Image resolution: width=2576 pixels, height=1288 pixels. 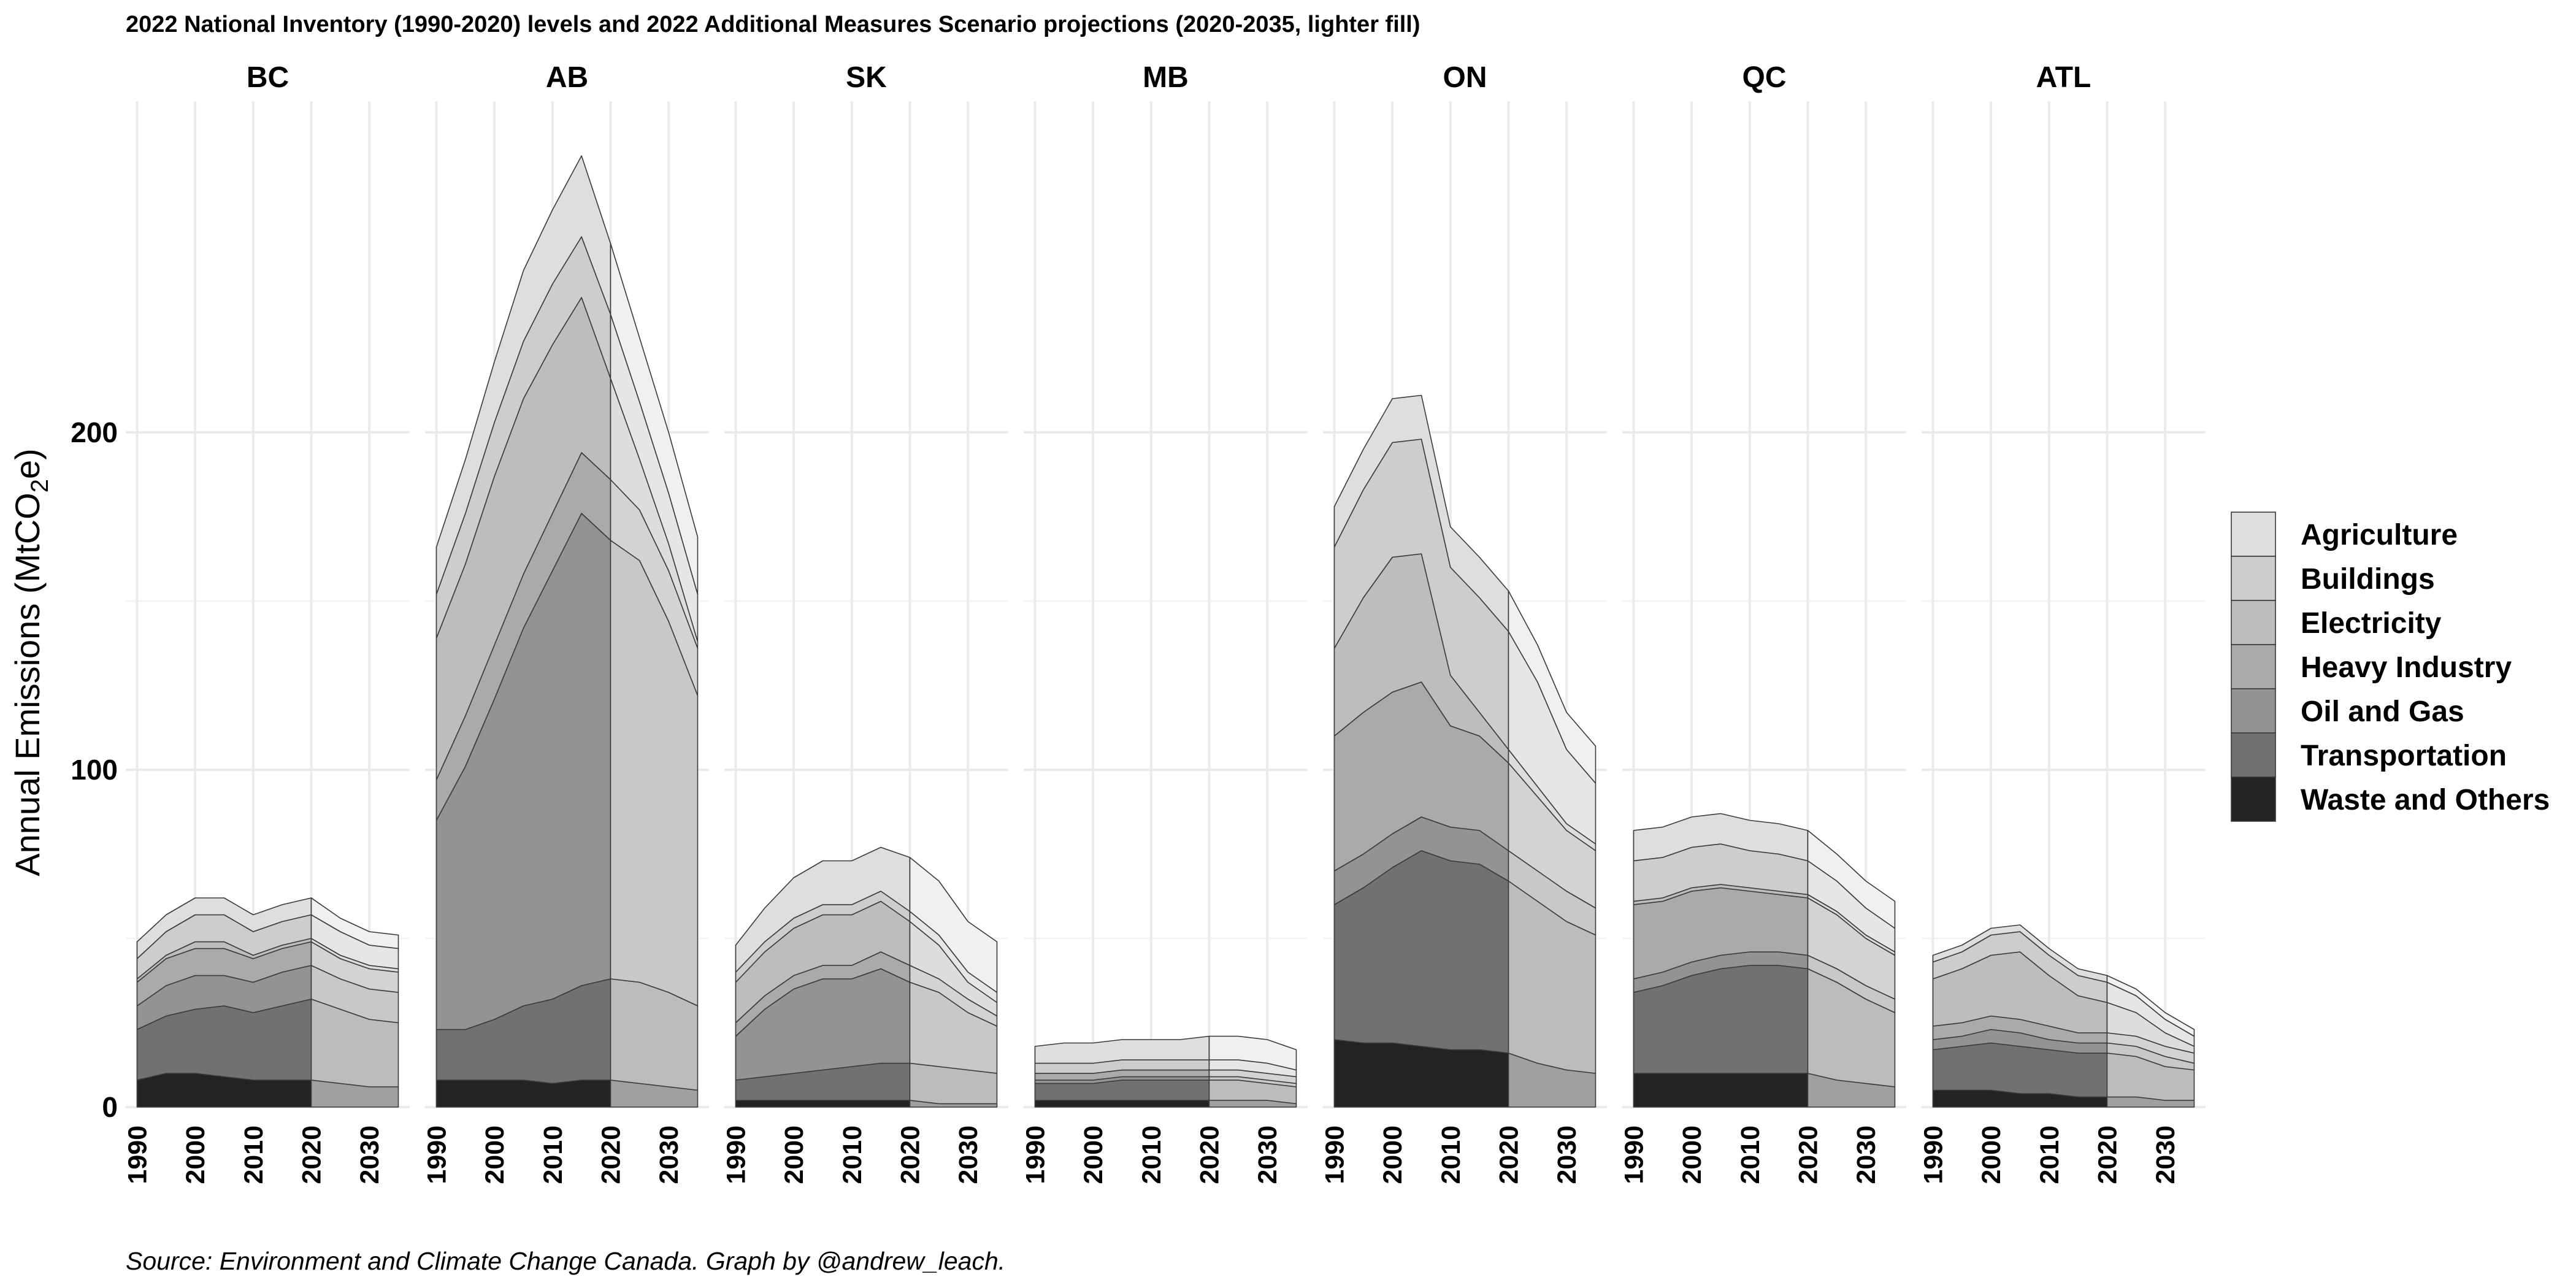 I want to click on panel-label: ATL, so click(x=2063, y=77).